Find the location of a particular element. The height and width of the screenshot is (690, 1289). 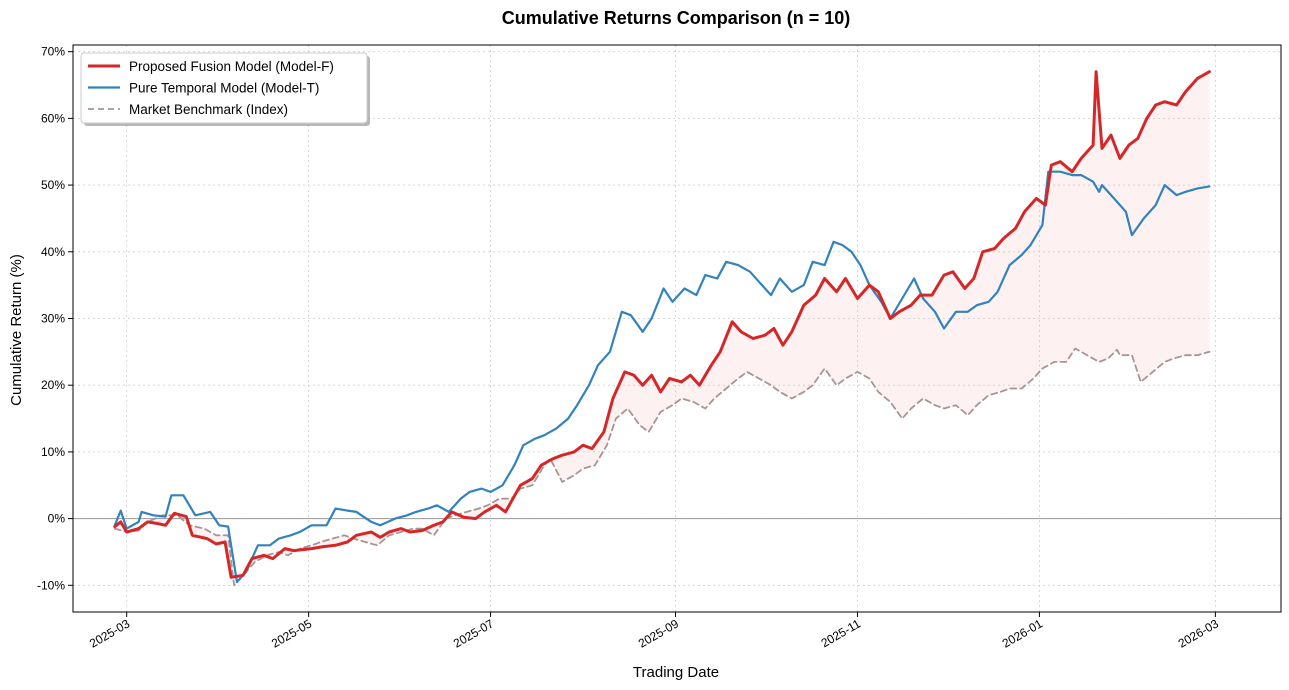

x-tick-label: 2025-07 is located at coordinates (473, 633).